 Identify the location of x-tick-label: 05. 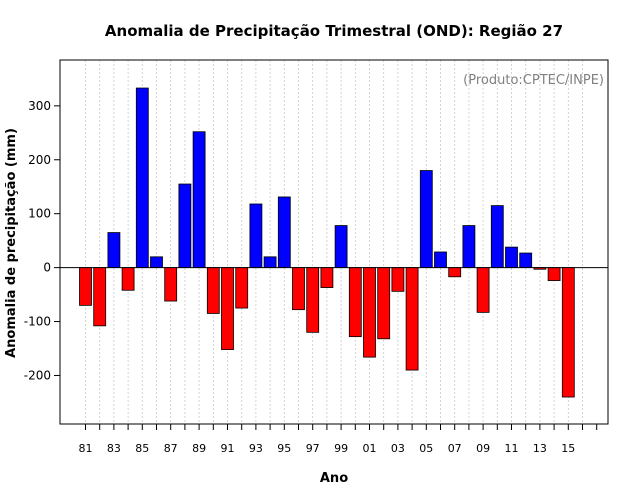
(426, 448).